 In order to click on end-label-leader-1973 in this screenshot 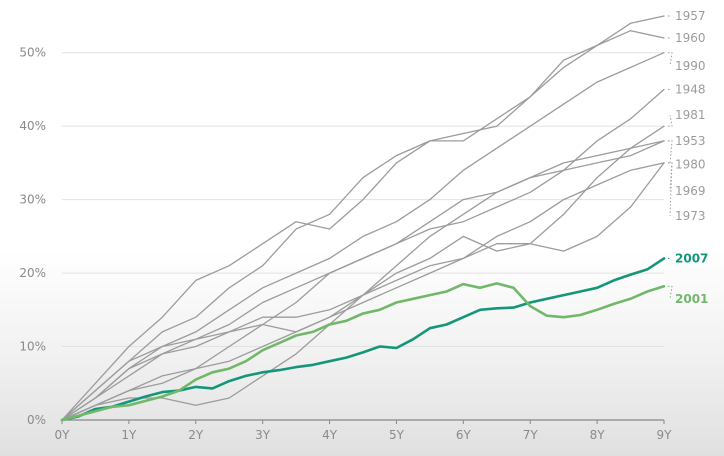, I will do `click(670, 189)`.